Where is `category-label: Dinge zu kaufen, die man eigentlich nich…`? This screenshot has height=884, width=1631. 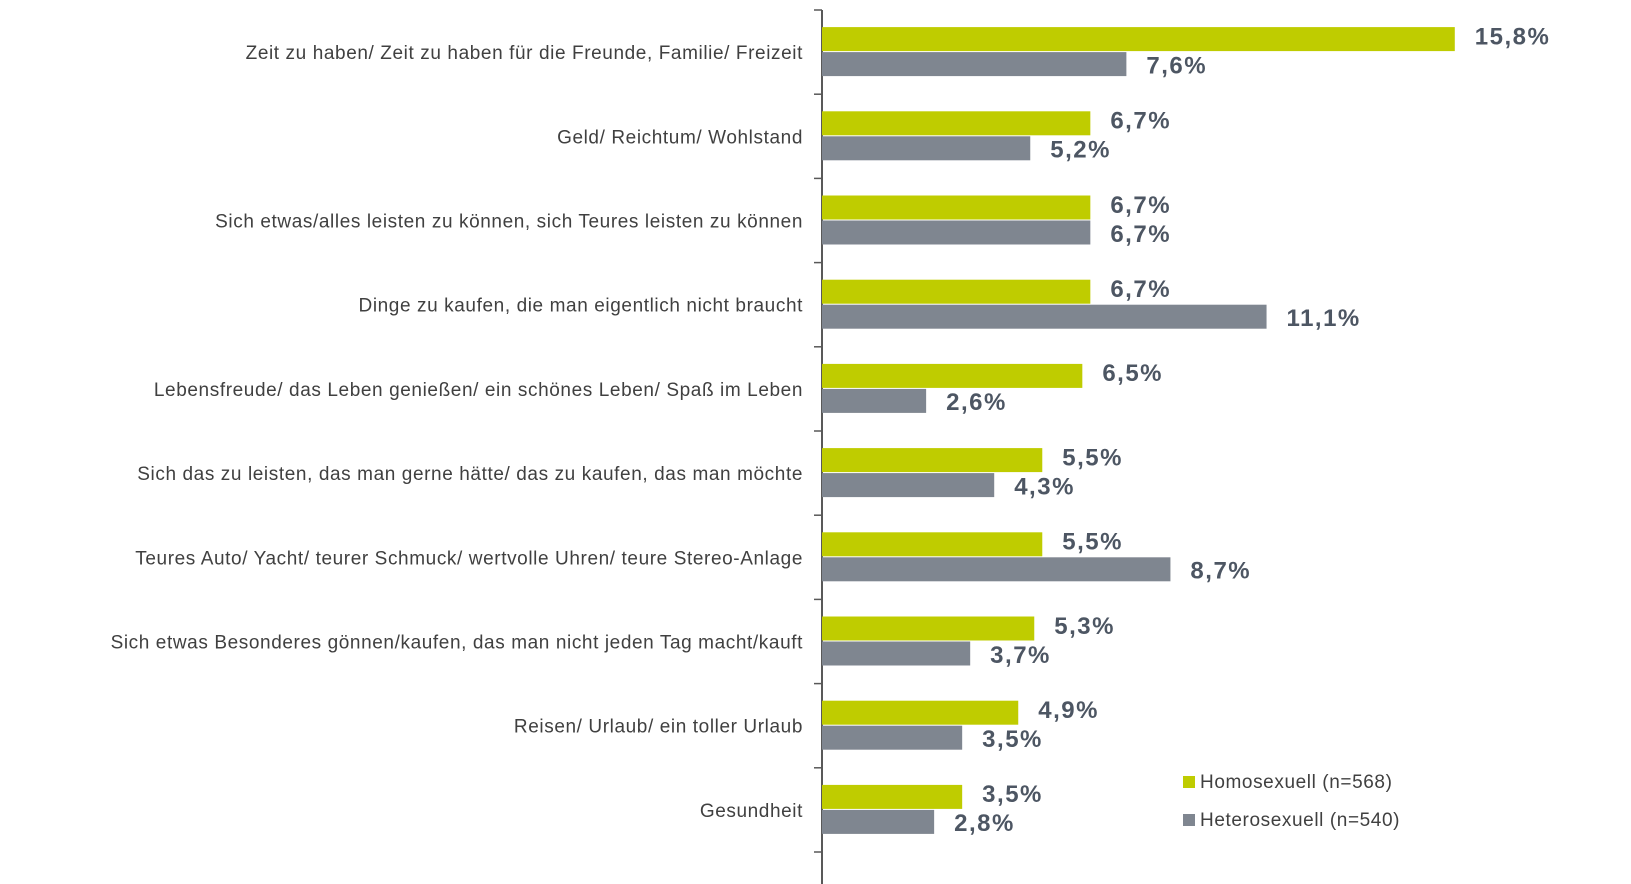 category-label: Dinge zu kaufen, die man eigentlich nich… is located at coordinates (581, 306).